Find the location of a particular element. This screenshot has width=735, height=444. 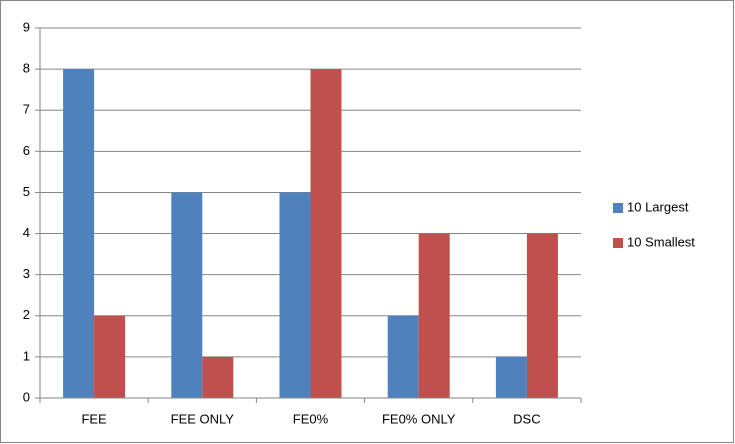

y-tick-label: 3 is located at coordinates (26, 273).